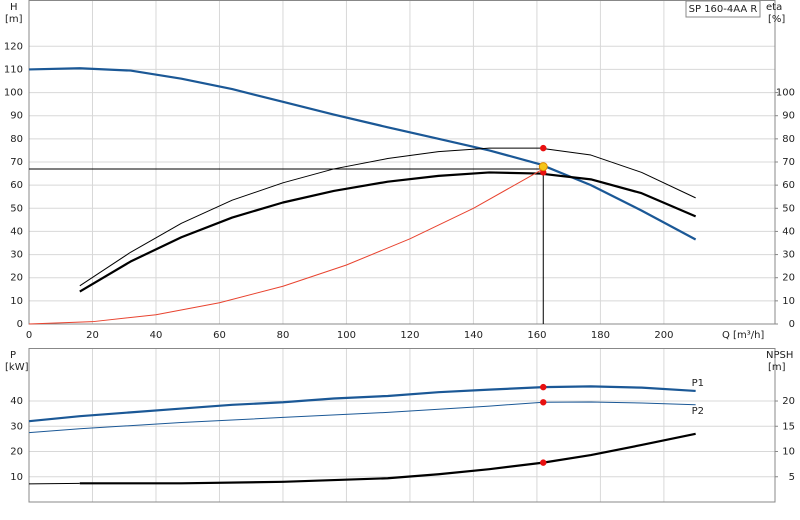 Image resolution: width=800 pixels, height=520 pixels. I want to click on y2-tick-label: 70, so click(788, 162).